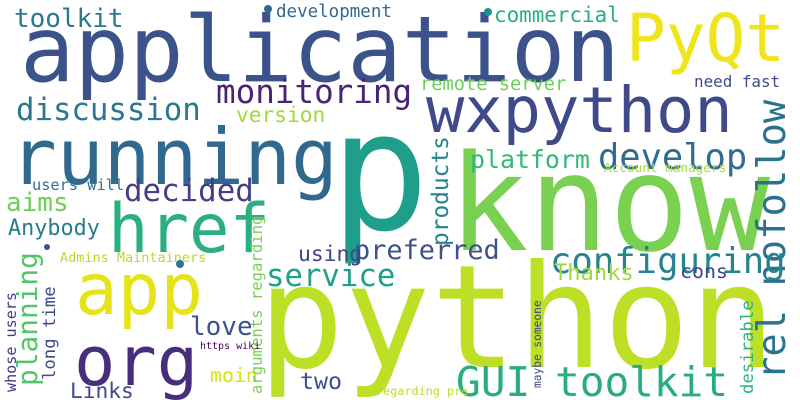 The image size is (800, 400). What do you see at coordinates (11, 342) in the screenshot?
I see `word-whose-users: whose users` at bounding box center [11, 342].